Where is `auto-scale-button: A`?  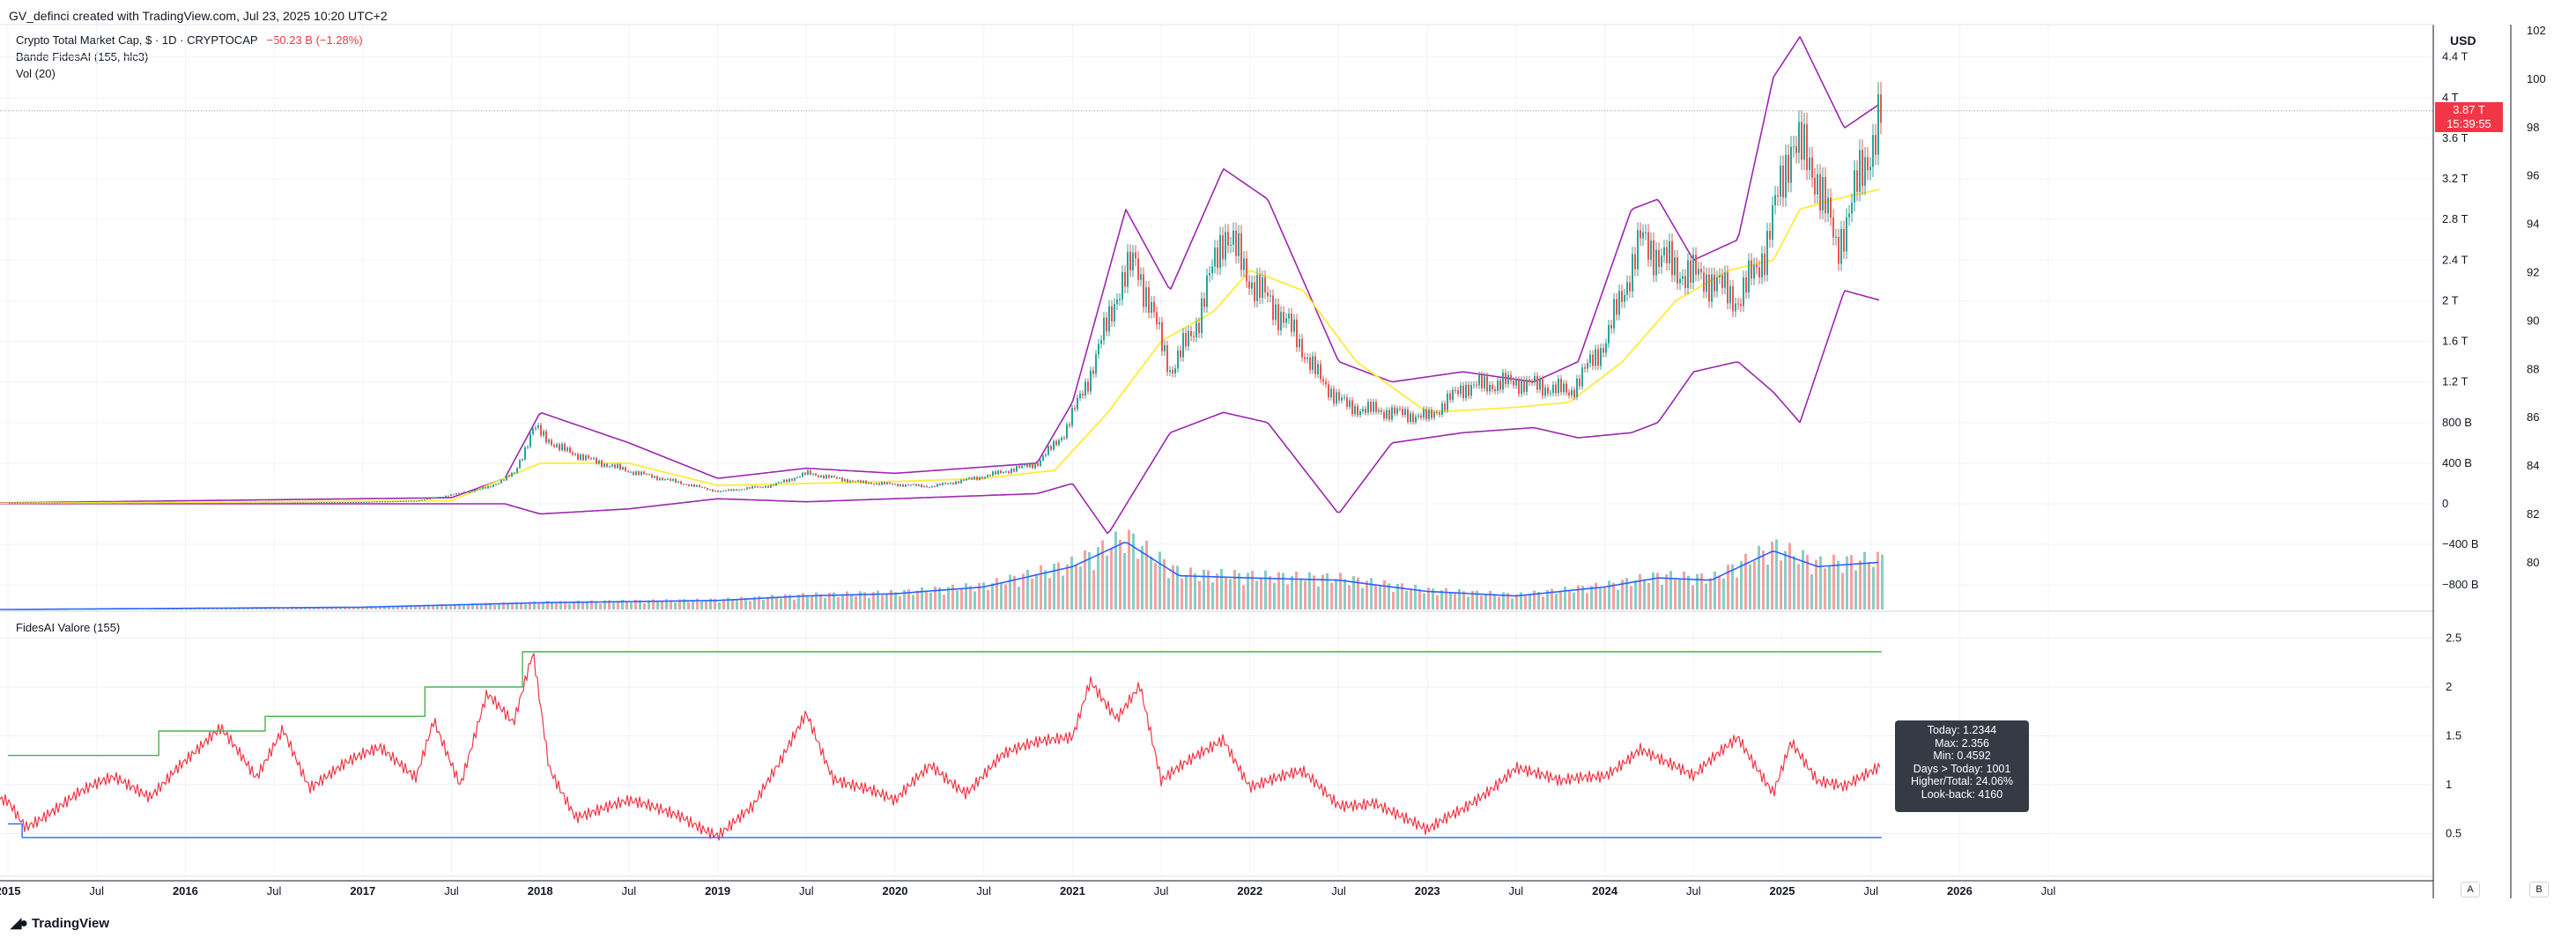 auto-scale-button: A is located at coordinates (2471, 890).